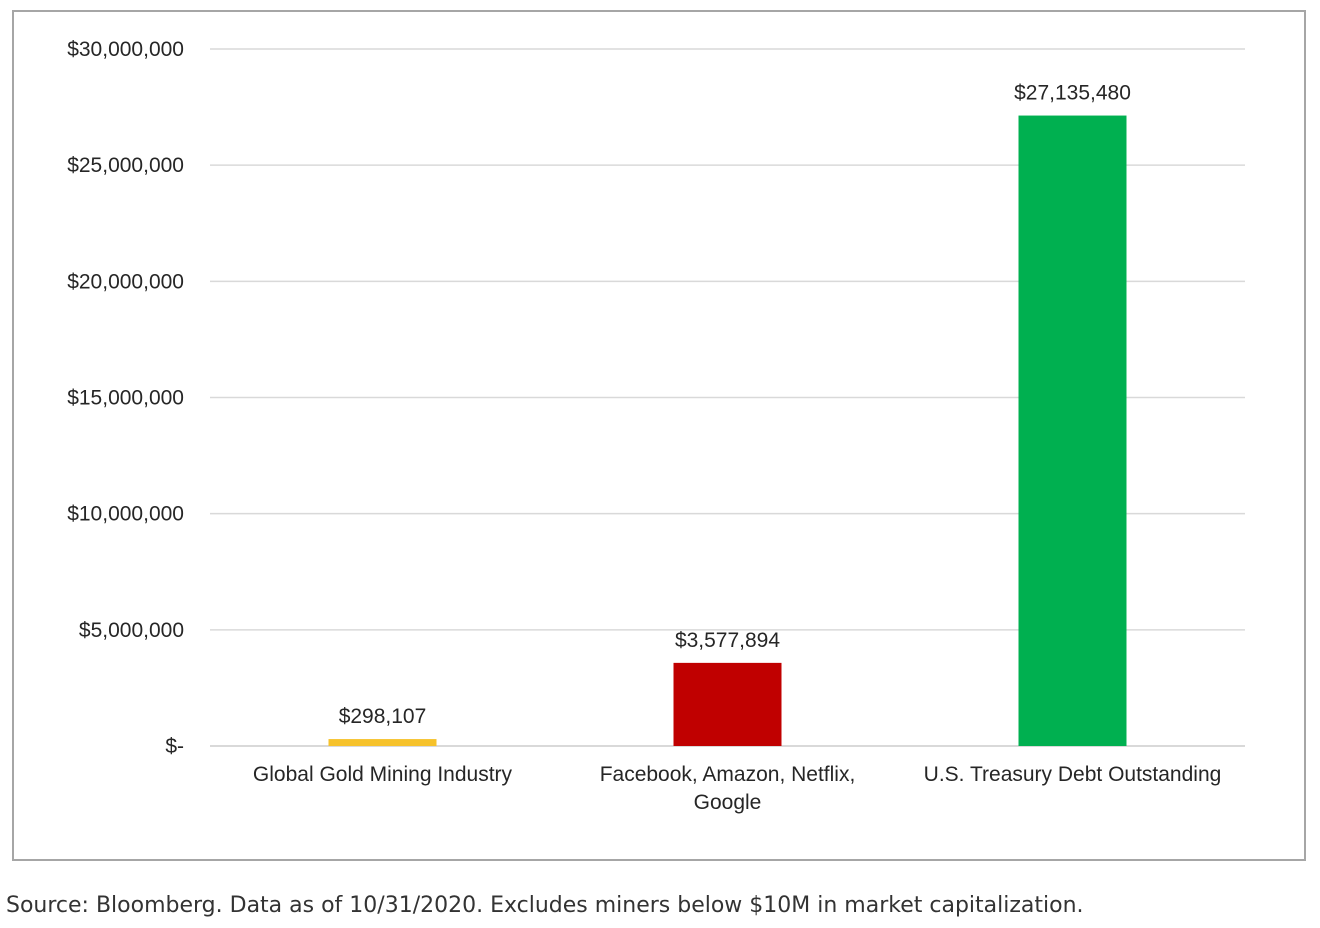 This screenshot has width=1320, height=928. I want to click on y-tick-label: $20,000,000, so click(125, 281).